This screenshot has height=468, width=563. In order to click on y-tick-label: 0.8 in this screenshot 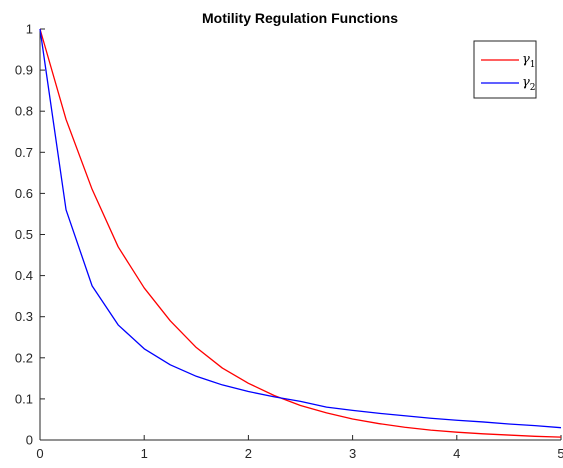, I will do `click(24, 111)`.